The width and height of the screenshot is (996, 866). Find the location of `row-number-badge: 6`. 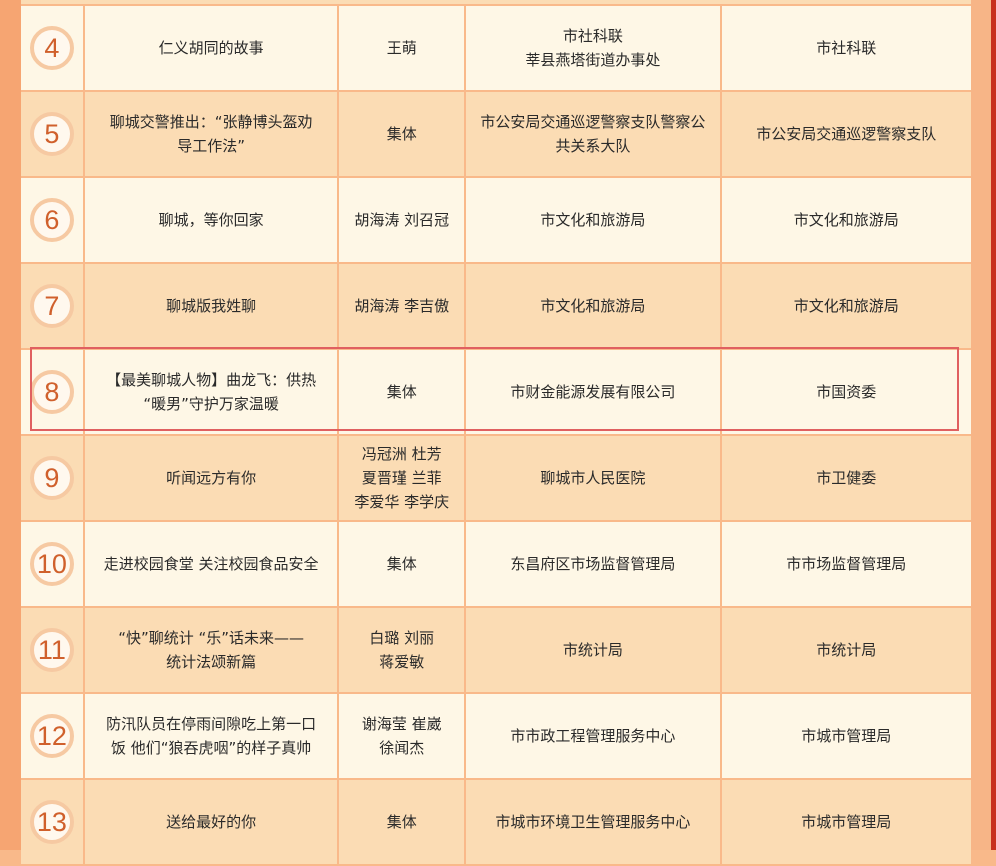

row-number-badge: 6 is located at coordinates (51, 220).